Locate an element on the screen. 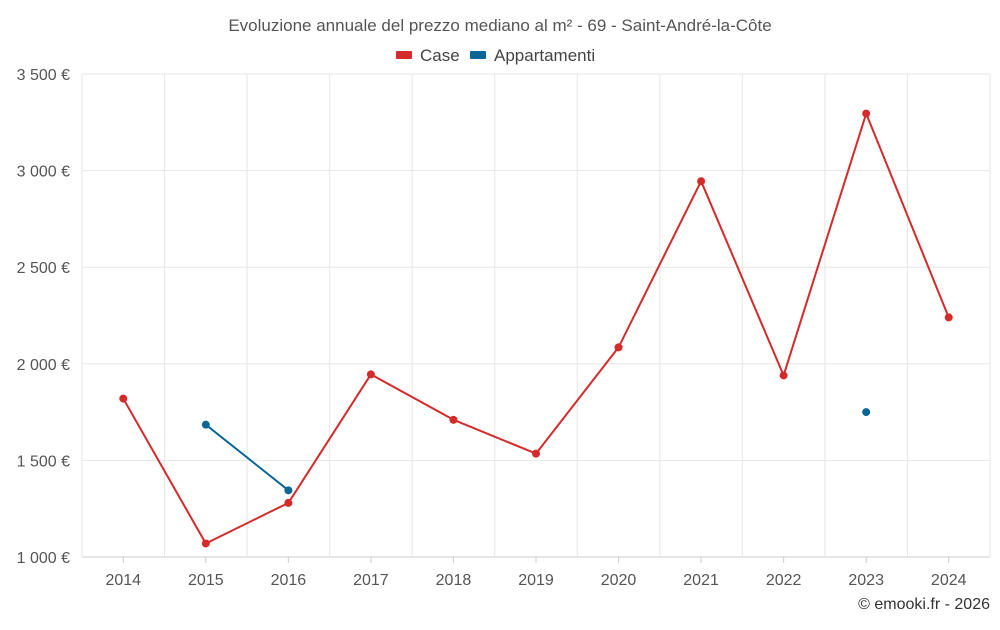  data-point-appartamenti-2016 is located at coordinates (288, 490).